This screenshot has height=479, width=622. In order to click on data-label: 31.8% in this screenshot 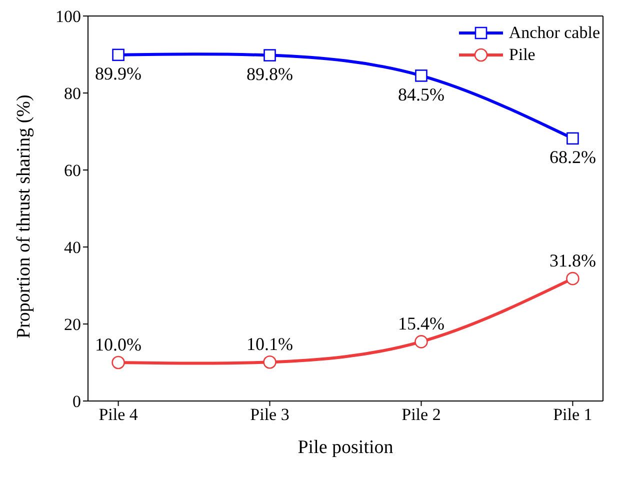, I will do `click(572, 260)`.